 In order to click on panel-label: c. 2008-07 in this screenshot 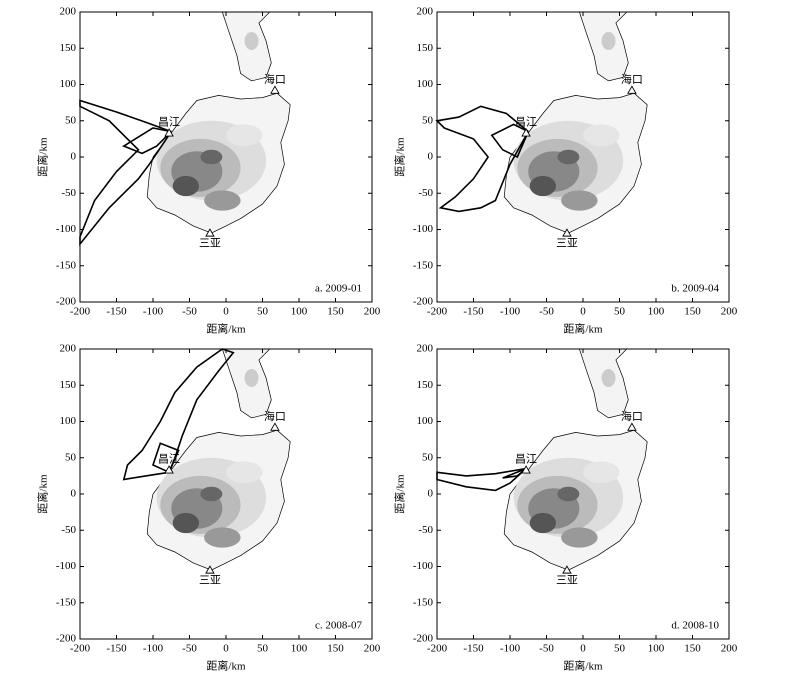, I will do `click(339, 626)`.